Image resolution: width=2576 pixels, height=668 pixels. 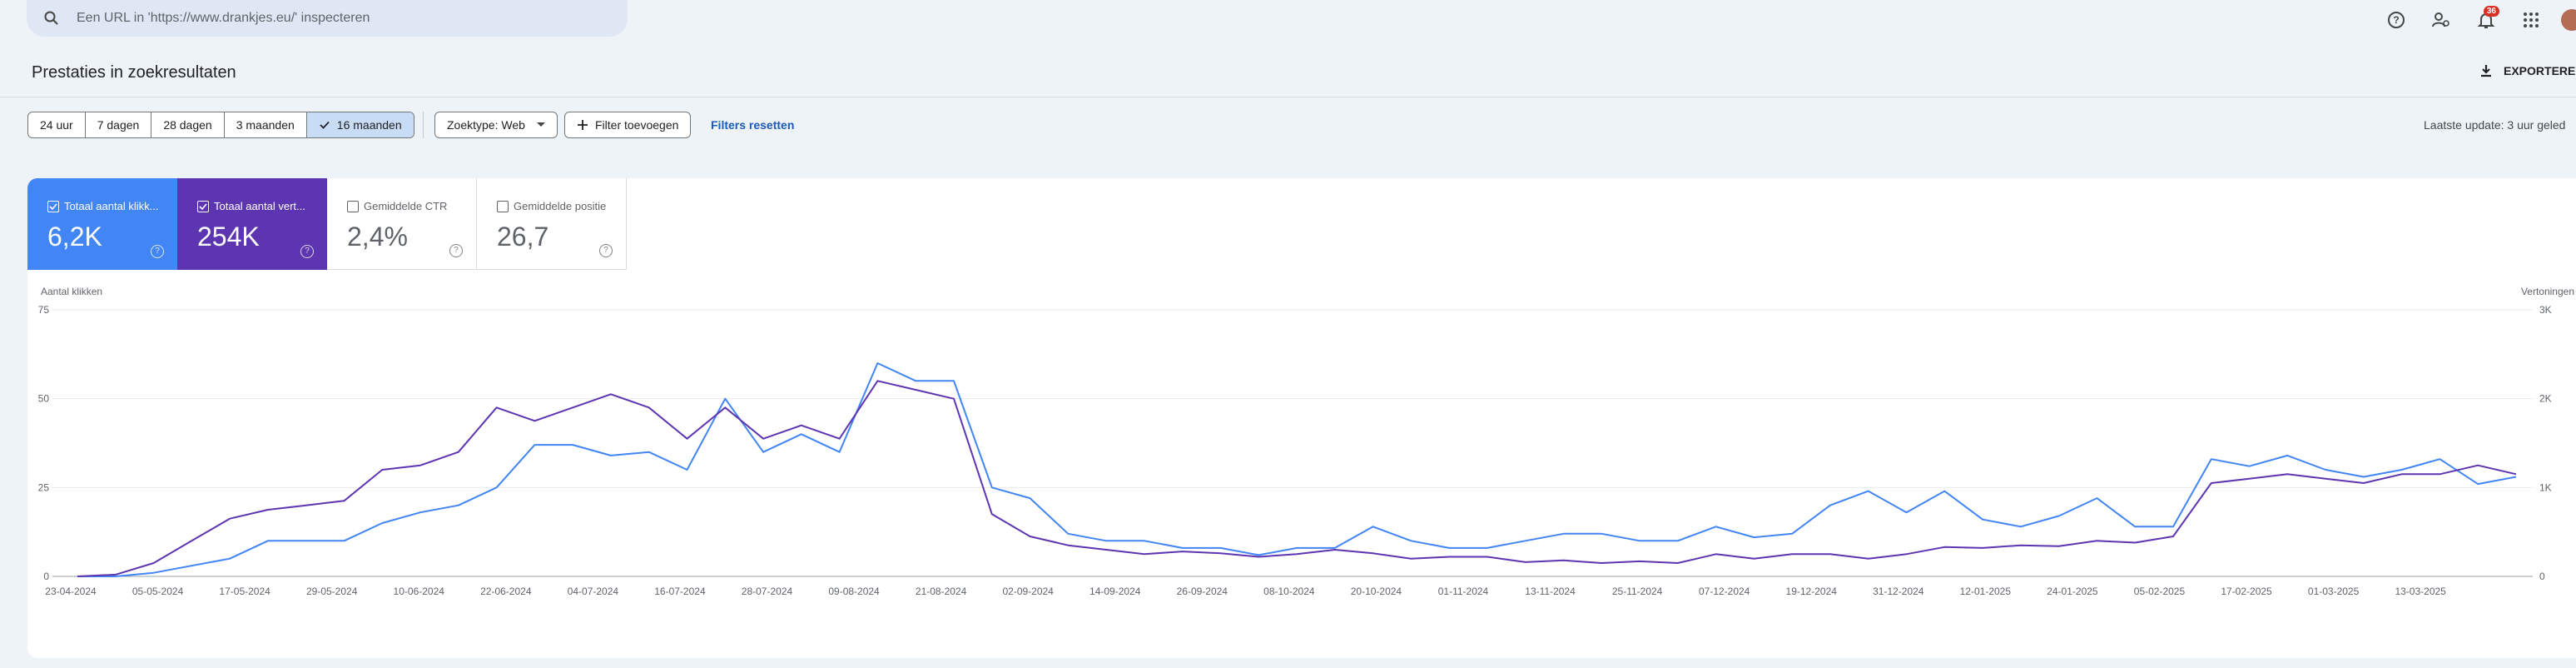 What do you see at coordinates (266, 124) in the screenshot?
I see `range-3m: 3 maanden` at bounding box center [266, 124].